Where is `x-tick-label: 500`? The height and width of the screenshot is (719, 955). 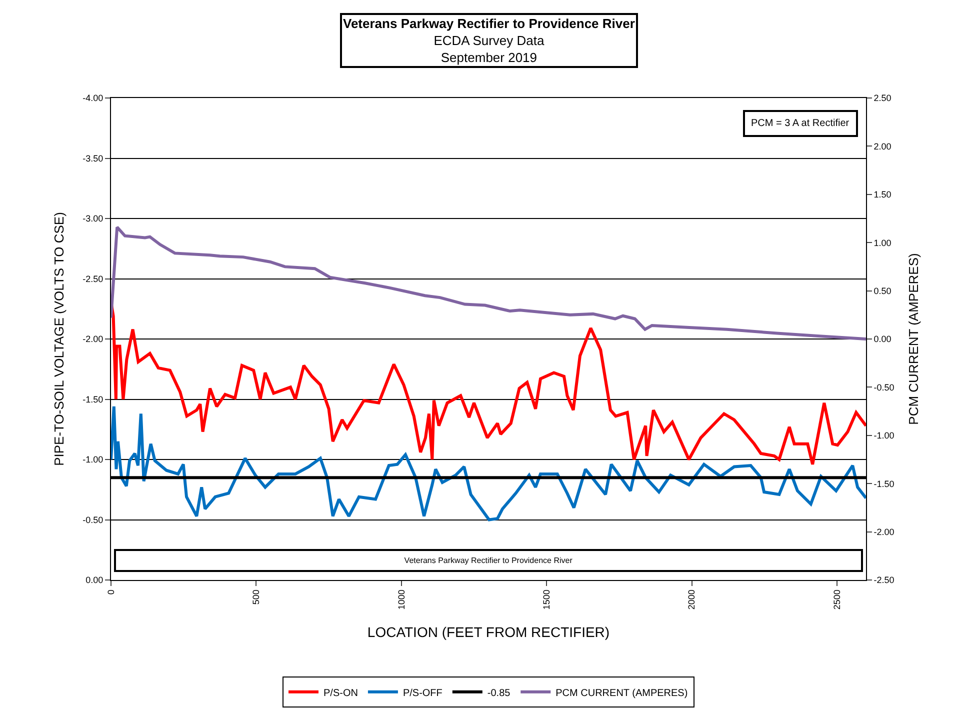 x-tick-label: 500 is located at coordinates (256, 597).